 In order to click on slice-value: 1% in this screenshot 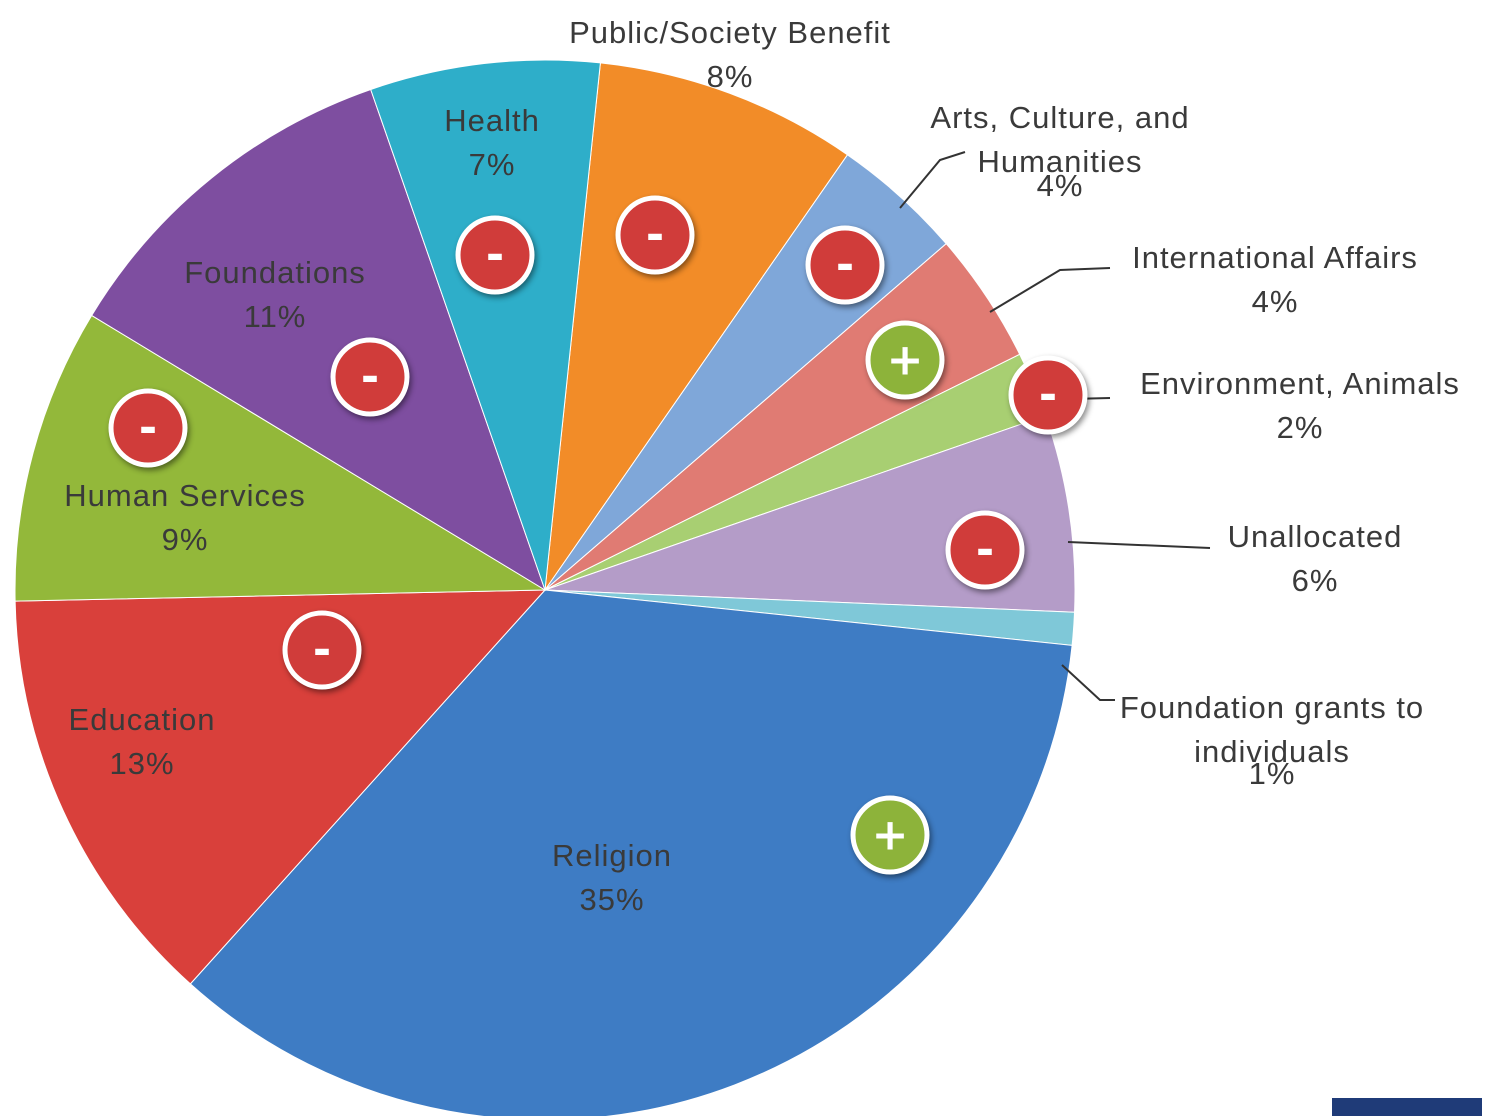, I will do `click(1272, 773)`.